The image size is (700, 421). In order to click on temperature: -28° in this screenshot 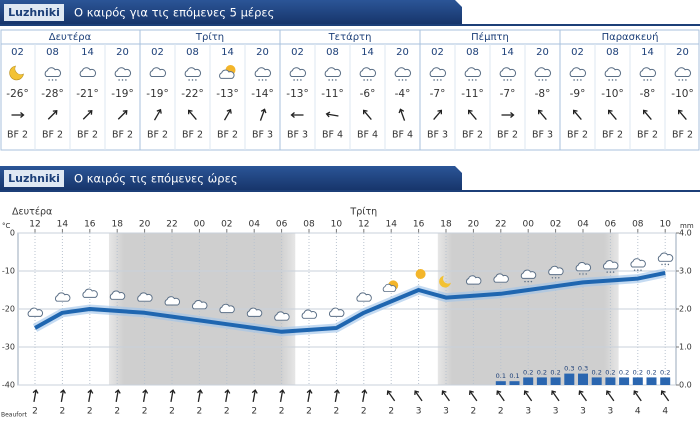, I will do `click(52, 94)`.